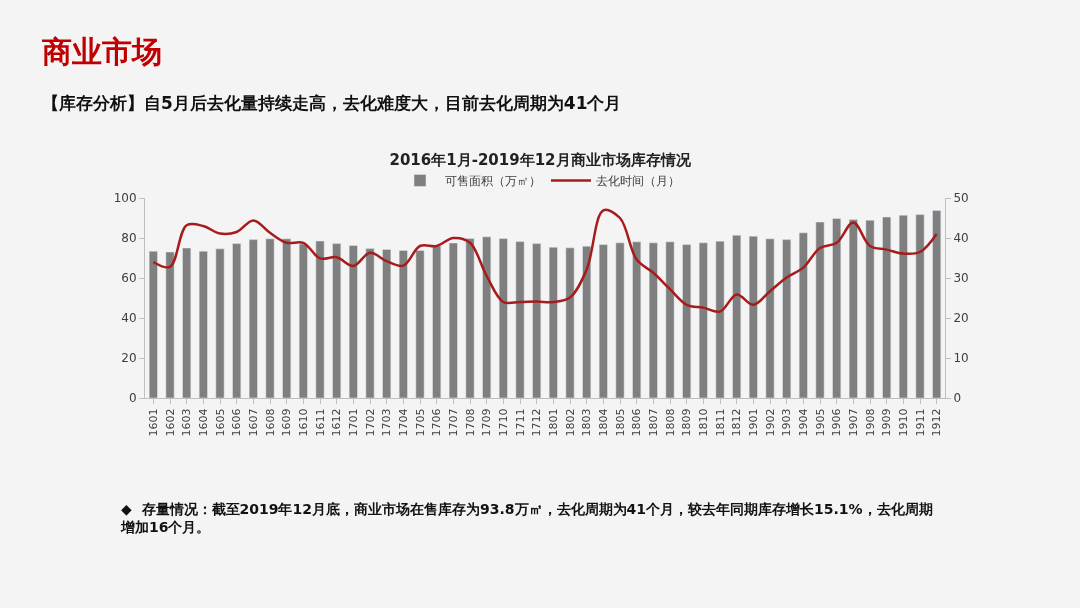 The image size is (1080, 608). What do you see at coordinates (803, 422) in the screenshot?
I see `x-tick-label: 1904` at bounding box center [803, 422].